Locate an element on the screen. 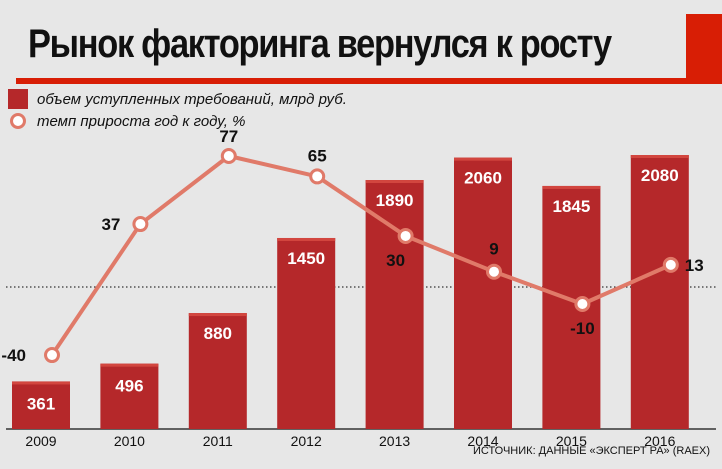 The image size is (722, 469). year-label-2012: 2012 is located at coordinates (306, 441).